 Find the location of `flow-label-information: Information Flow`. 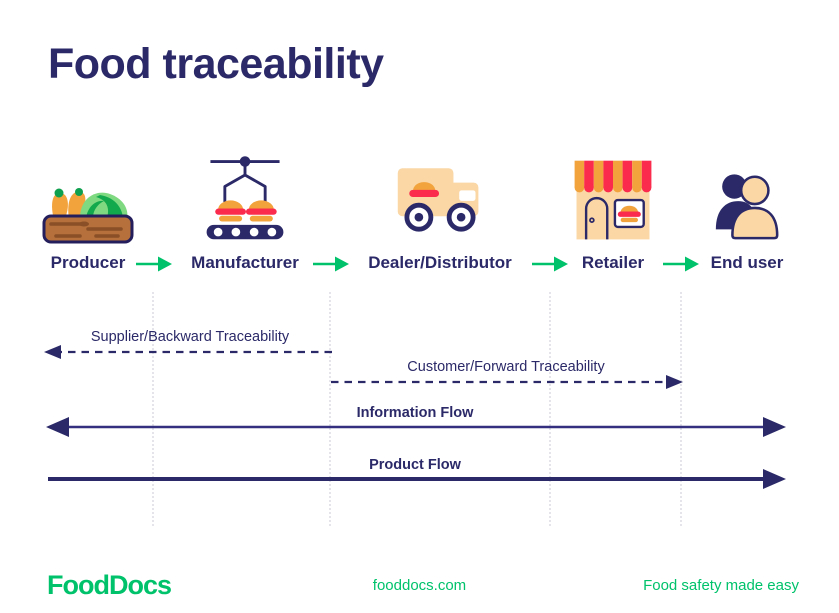

flow-label-information: Information Flow is located at coordinates (415, 413).